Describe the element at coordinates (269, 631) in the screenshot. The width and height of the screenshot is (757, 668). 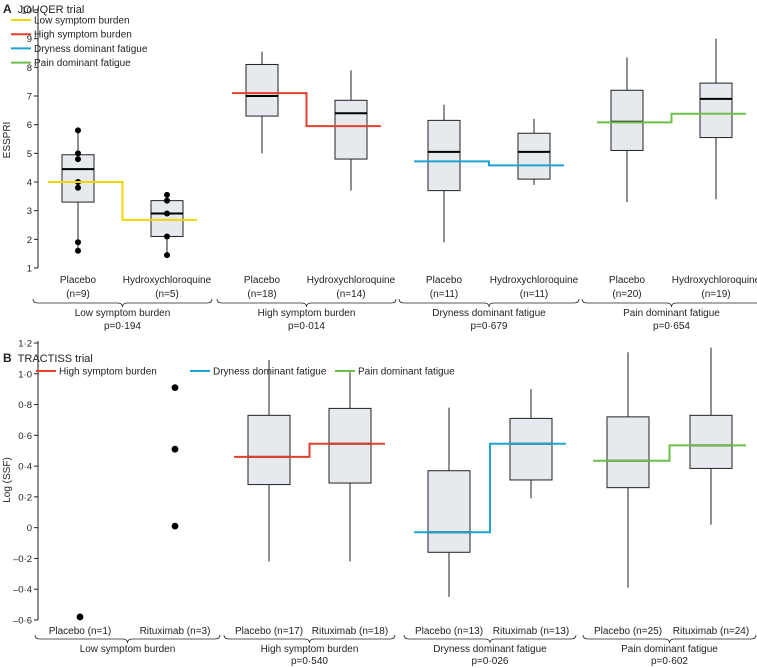
I see `category-label: Placebo (n=17)` at that location.